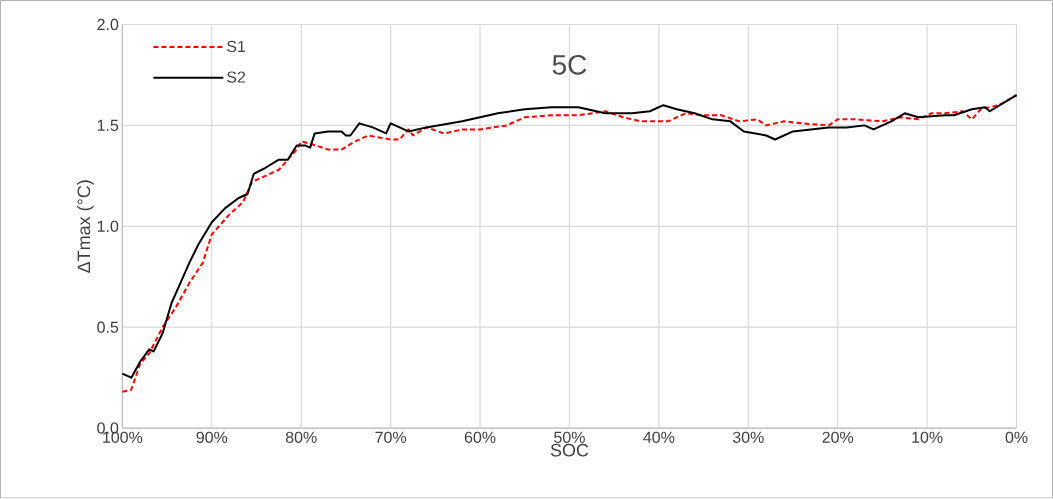  I want to click on x-tick-label: 70%, so click(391, 437).